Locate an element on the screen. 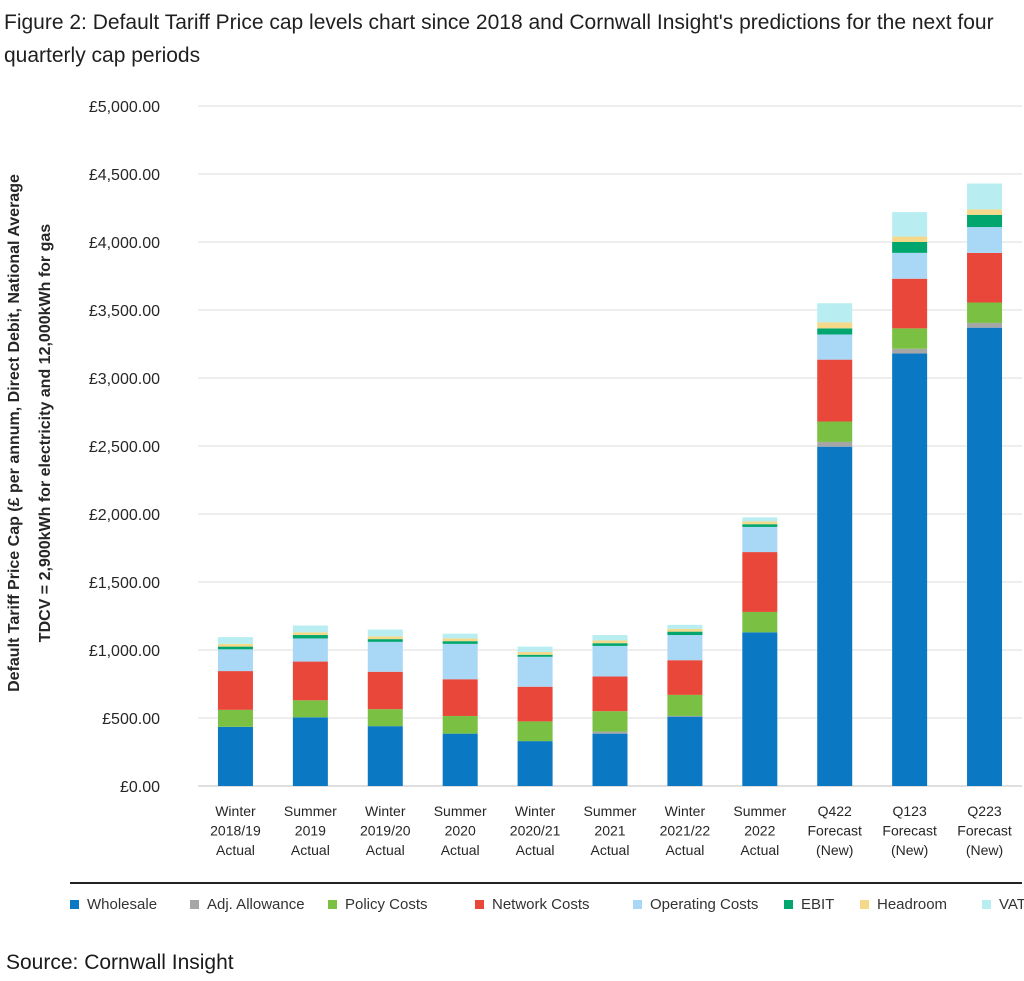 The width and height of the screenshot is (1024, 981). legend-item: Headroom is located at coordinates (903, 904).